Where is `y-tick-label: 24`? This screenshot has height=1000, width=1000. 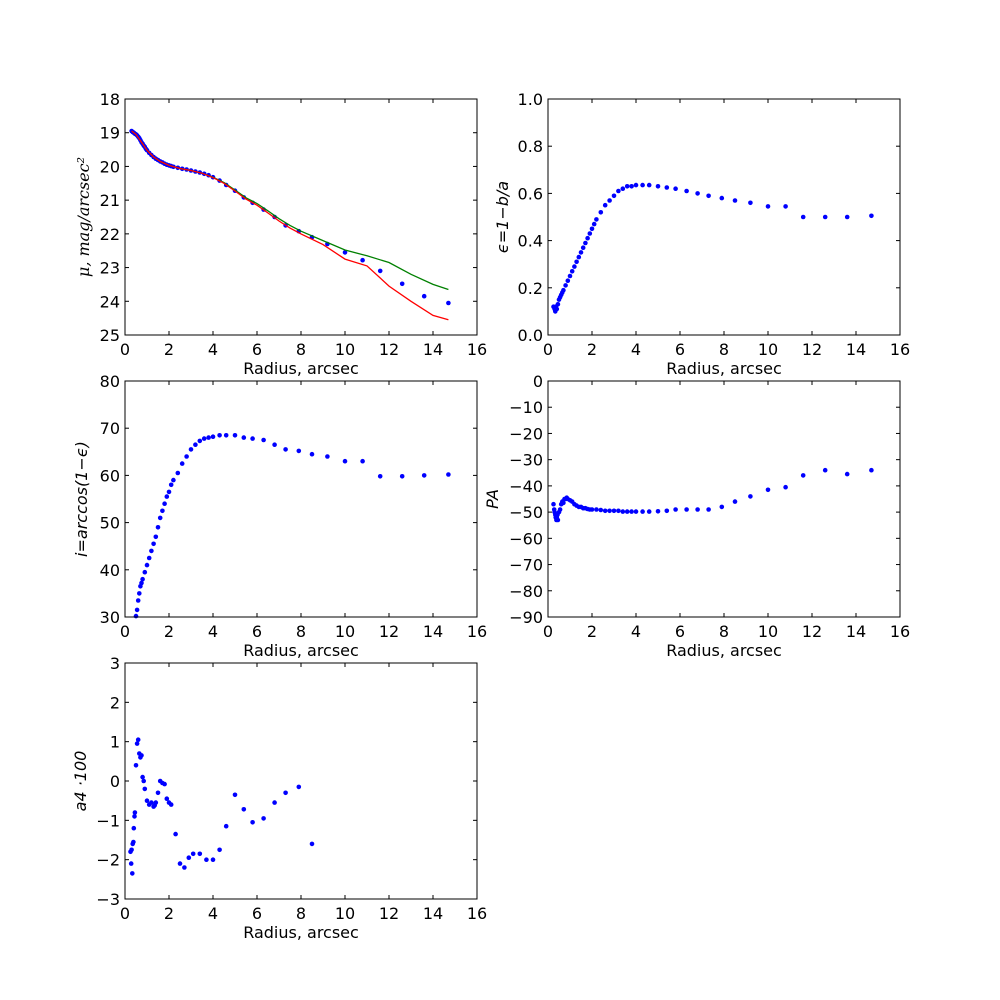
y-tick-label: 24 is located at coordinates (110, 301).